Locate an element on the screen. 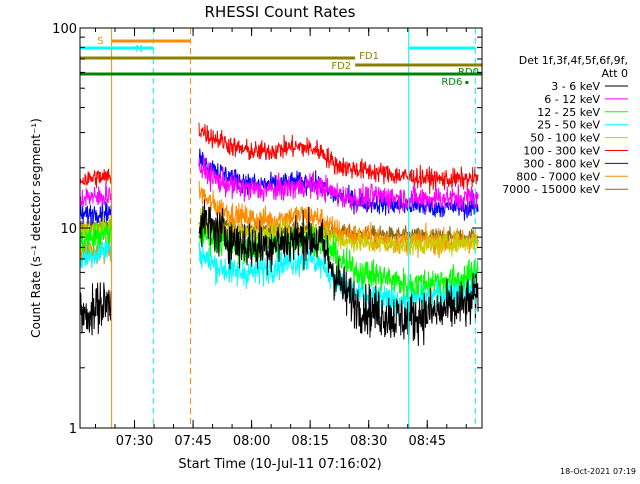 This screenshot has height=484, width=640. legend-subtitle: Att 0 is located at coordinates (615, 73).